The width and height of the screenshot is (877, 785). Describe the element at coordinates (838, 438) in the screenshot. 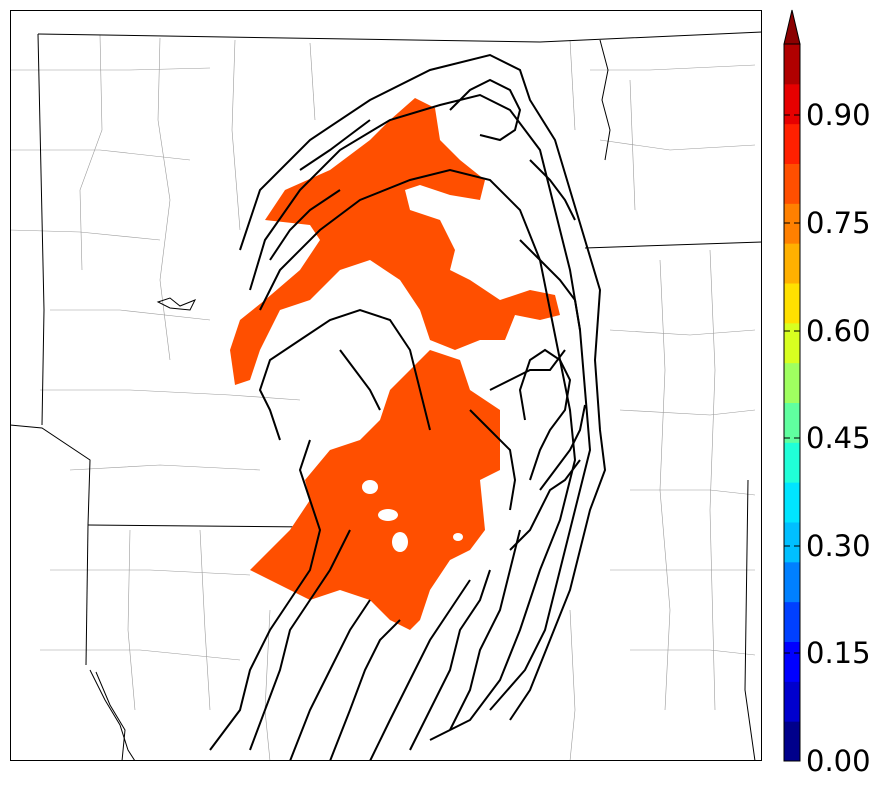

I see `colorbar-tick-label: 0.45` at that location.